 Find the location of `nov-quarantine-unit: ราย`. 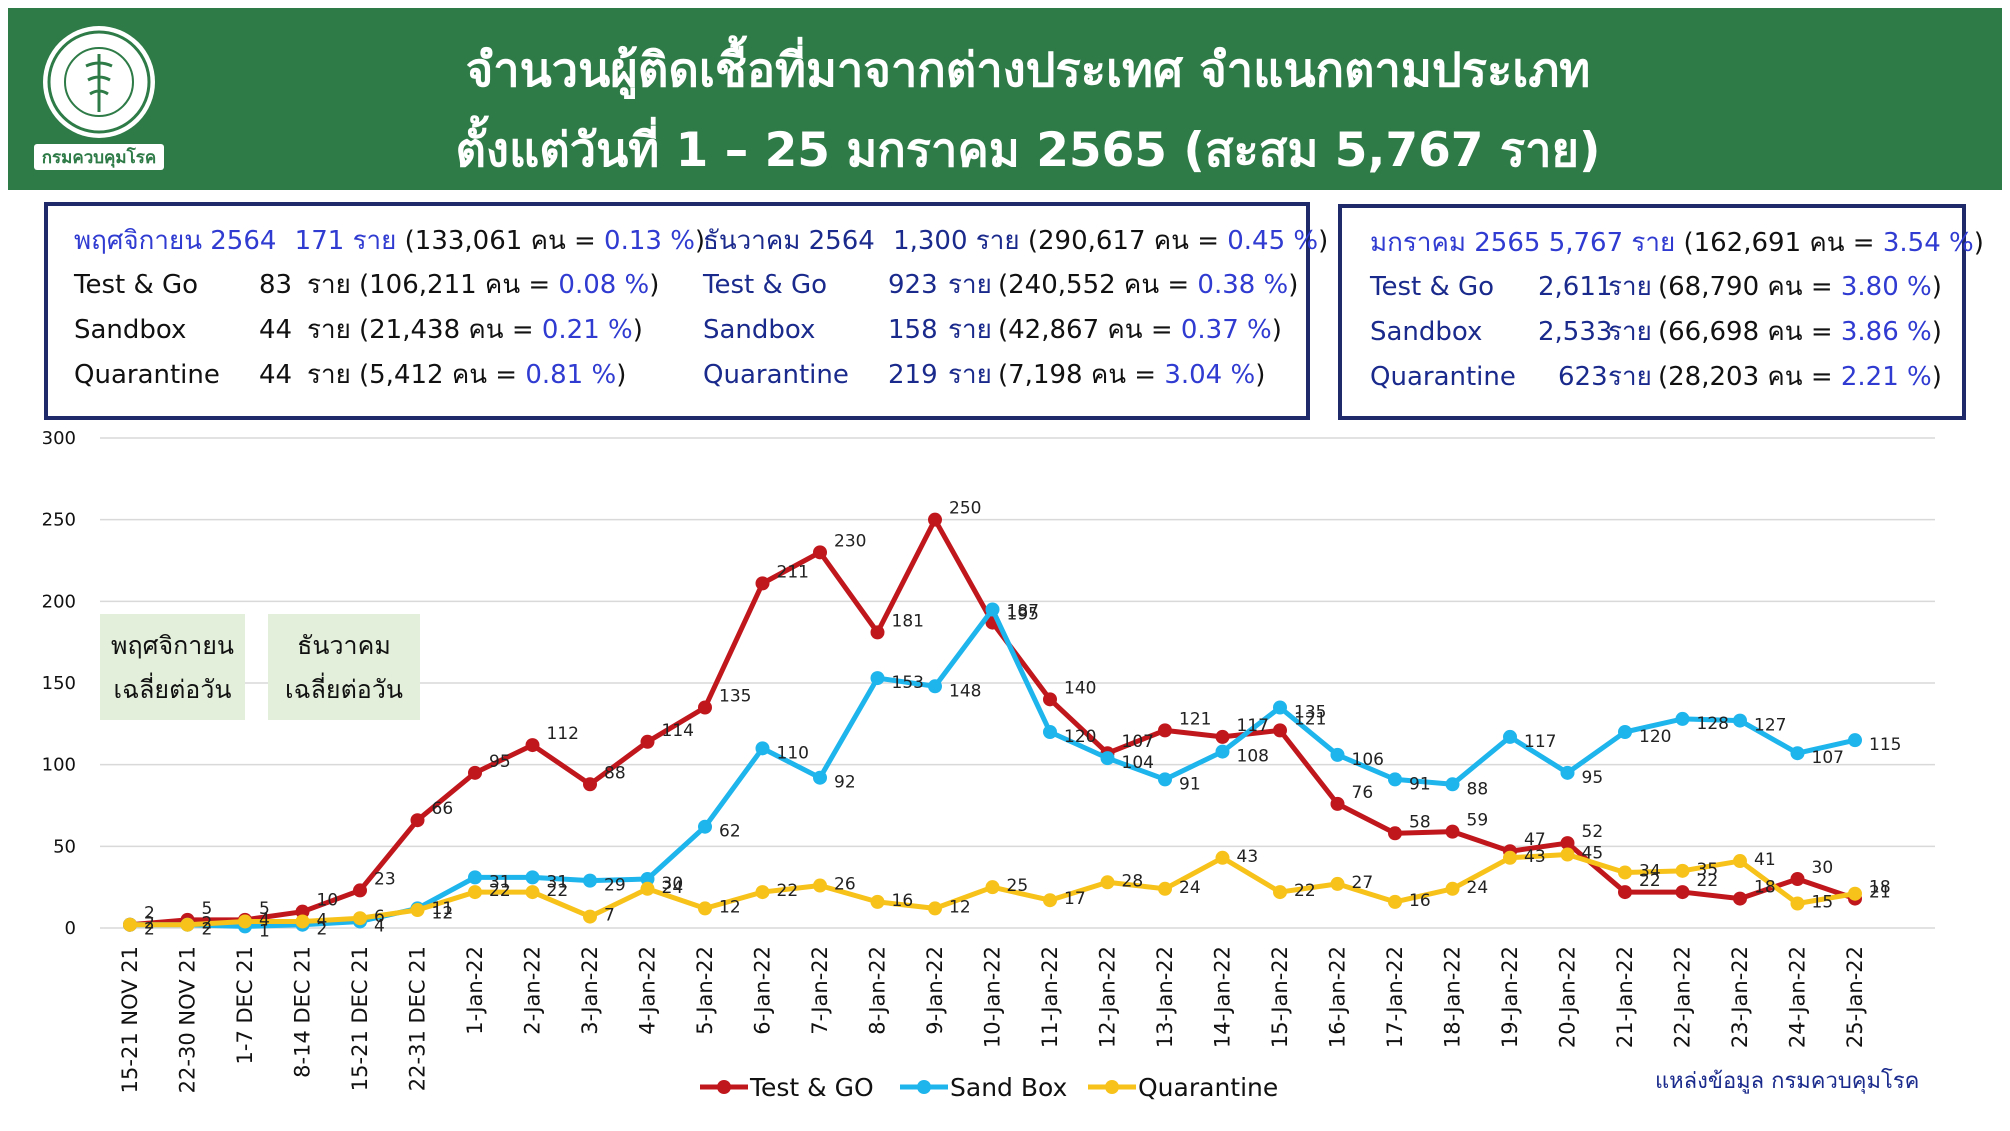

nov-quarantine-unit: ราย is located at coordinates (329, 375).